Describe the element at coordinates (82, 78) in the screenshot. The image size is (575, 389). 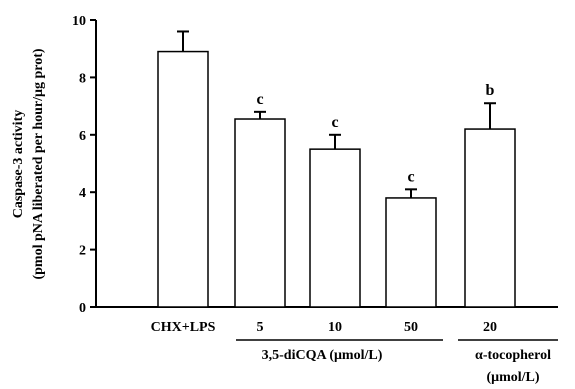
I see `y-tick-label: 8` at that location.